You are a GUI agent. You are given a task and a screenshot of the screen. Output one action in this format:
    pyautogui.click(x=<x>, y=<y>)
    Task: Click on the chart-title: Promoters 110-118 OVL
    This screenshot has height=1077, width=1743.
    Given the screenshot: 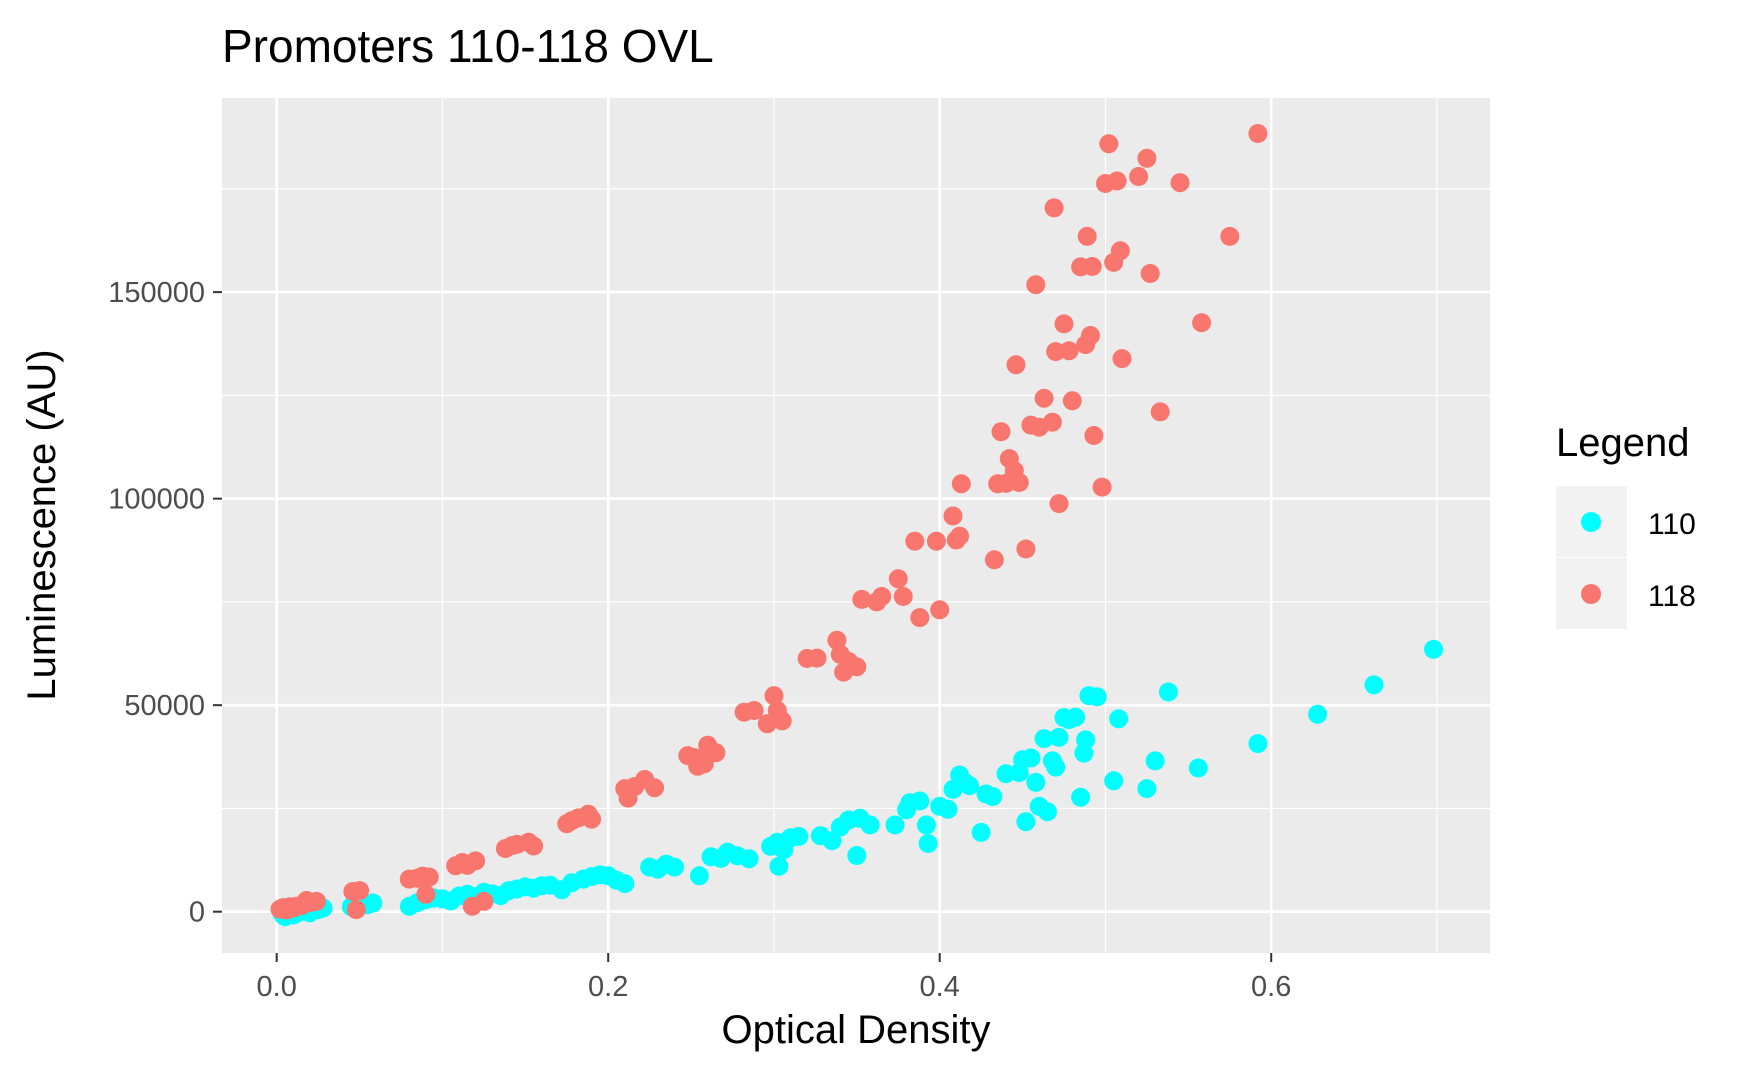 What is the action you would take?
    pyautogui.click(x=468, y=46)
    